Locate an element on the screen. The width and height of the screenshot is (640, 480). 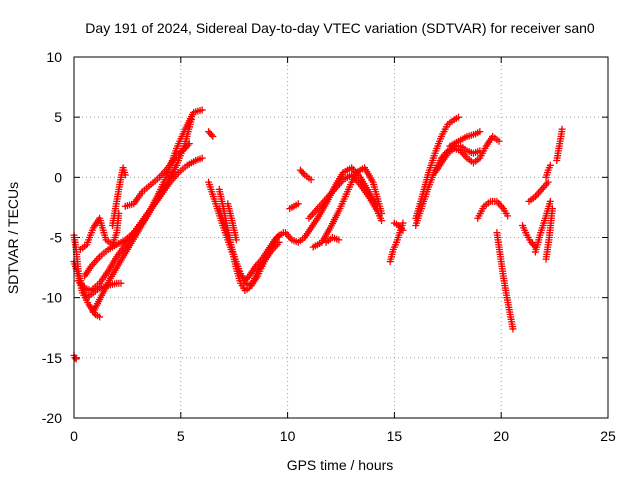
y-tick-label: -20 is located at coordinates (52, 418).